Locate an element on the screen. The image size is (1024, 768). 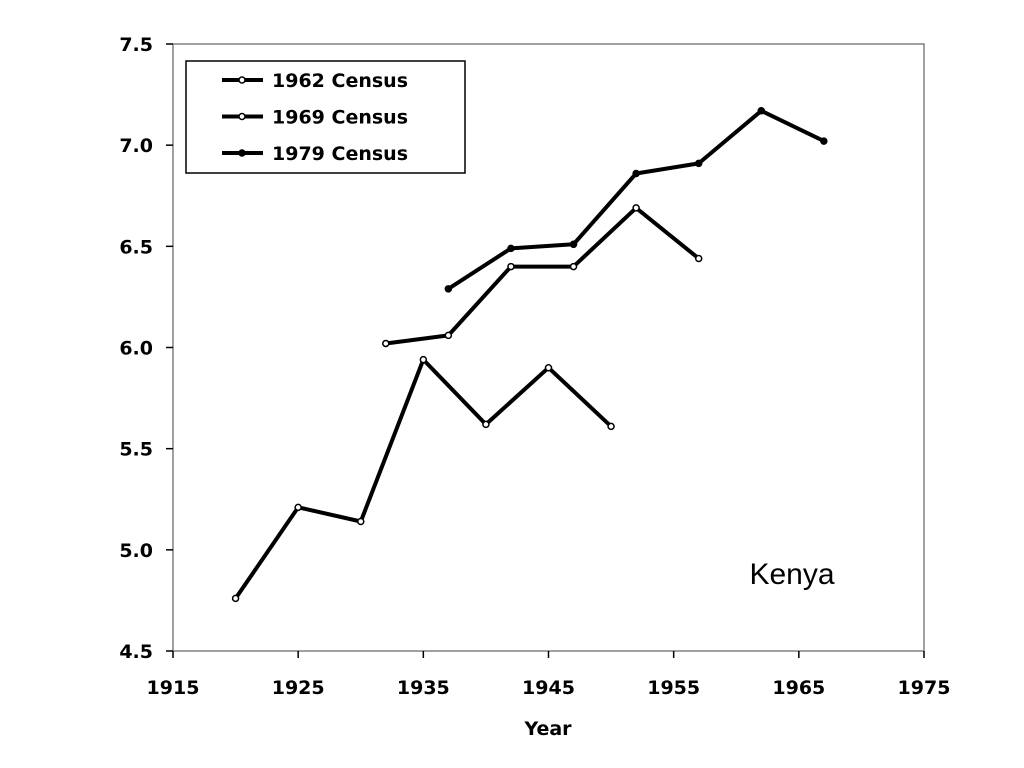
y-tick-label: 6.0 is located at coordinates (136, 349).